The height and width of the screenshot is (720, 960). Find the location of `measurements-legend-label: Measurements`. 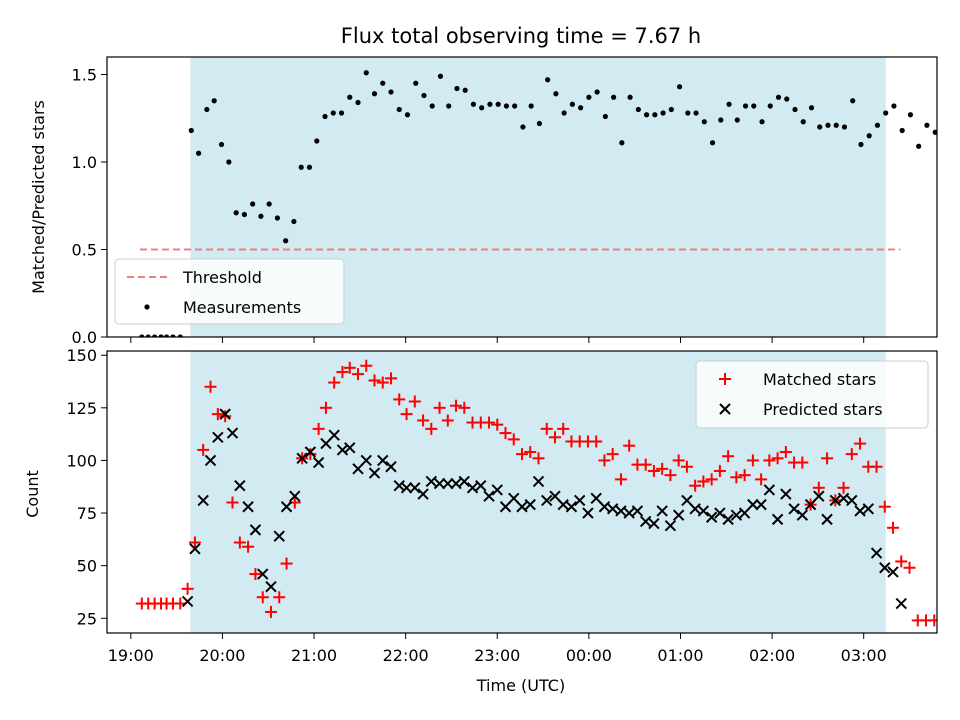

measurements-legend-label: Measurements is located at coordinates (242, 307).